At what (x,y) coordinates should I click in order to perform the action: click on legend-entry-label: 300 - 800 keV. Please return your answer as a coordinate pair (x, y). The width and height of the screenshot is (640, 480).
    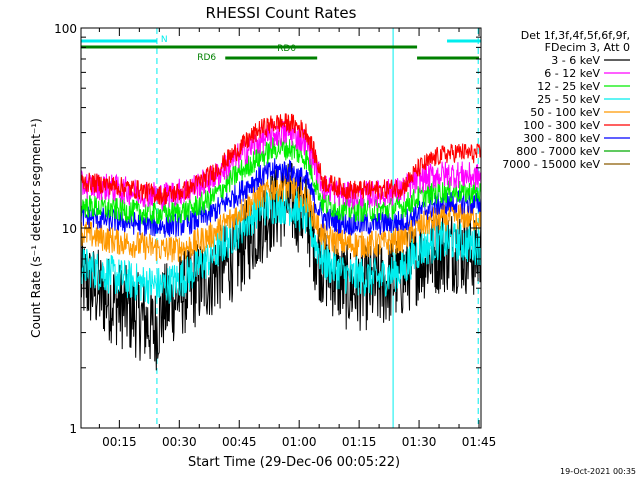
    Looking at the image, I should click on (561, 138).